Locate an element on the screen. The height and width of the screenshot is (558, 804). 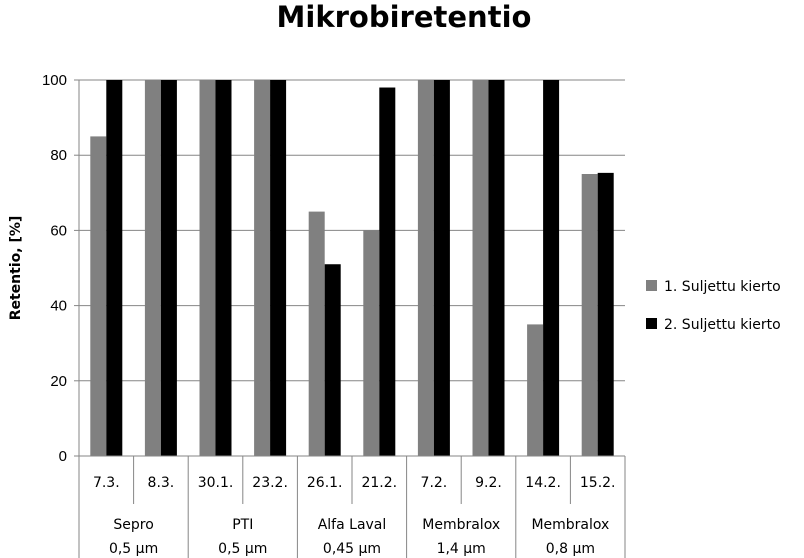
x-tick-label: 9.2. is located at coordinates (488, 483).